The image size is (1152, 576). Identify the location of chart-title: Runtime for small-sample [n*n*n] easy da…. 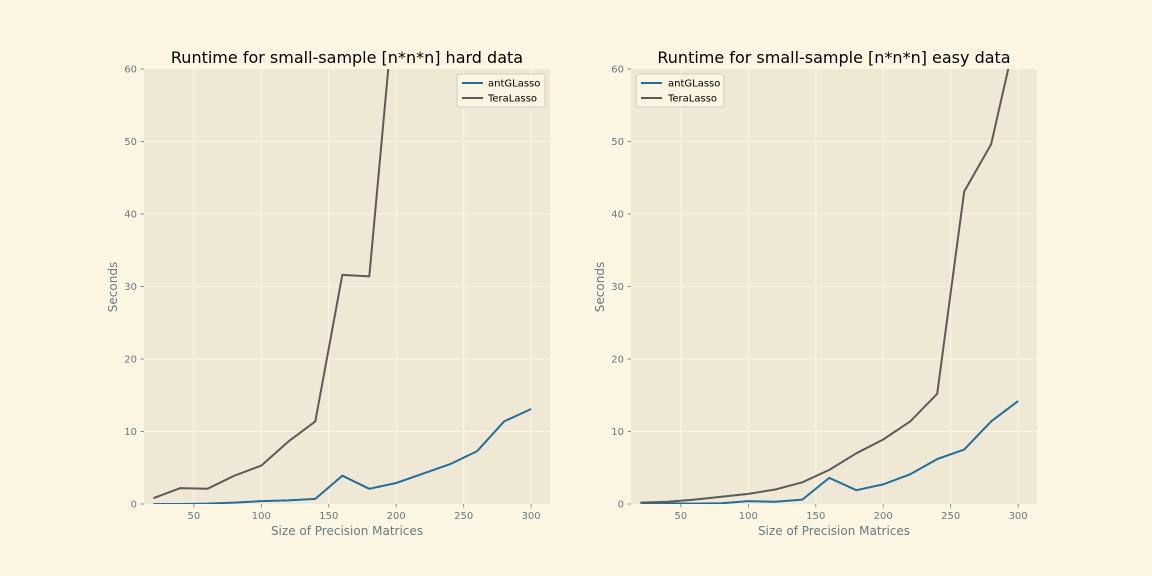
(833, 57).